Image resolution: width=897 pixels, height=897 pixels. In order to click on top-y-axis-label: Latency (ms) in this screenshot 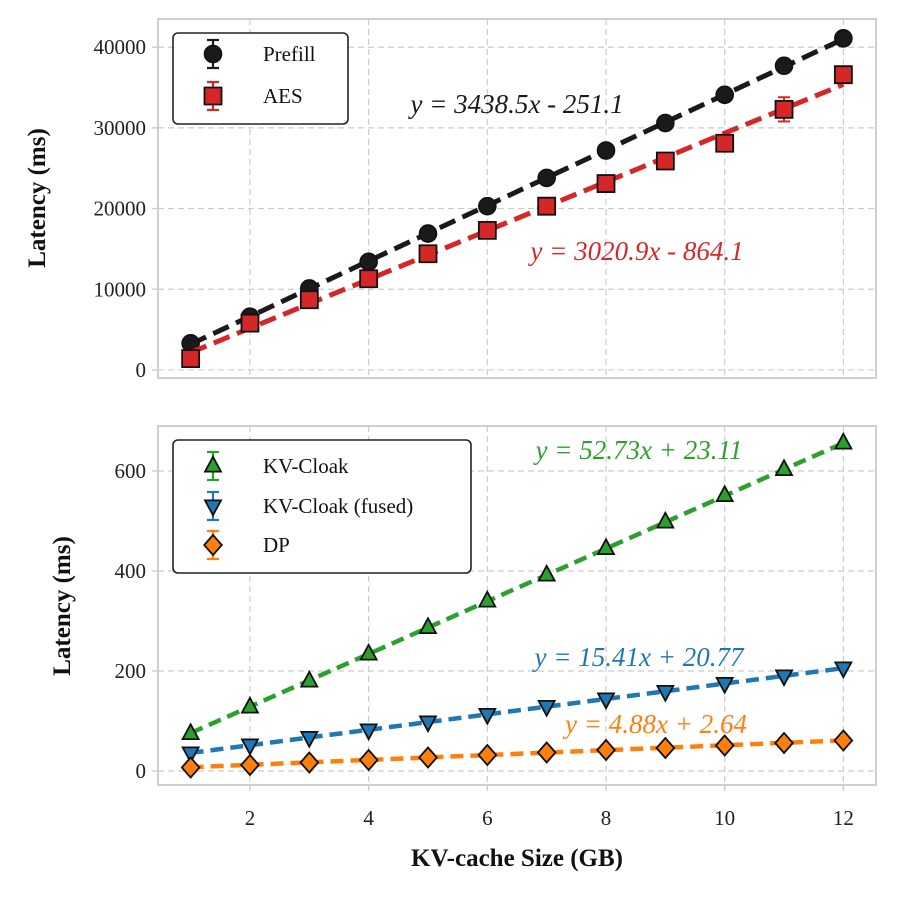, I will do `click(37, 198)`.